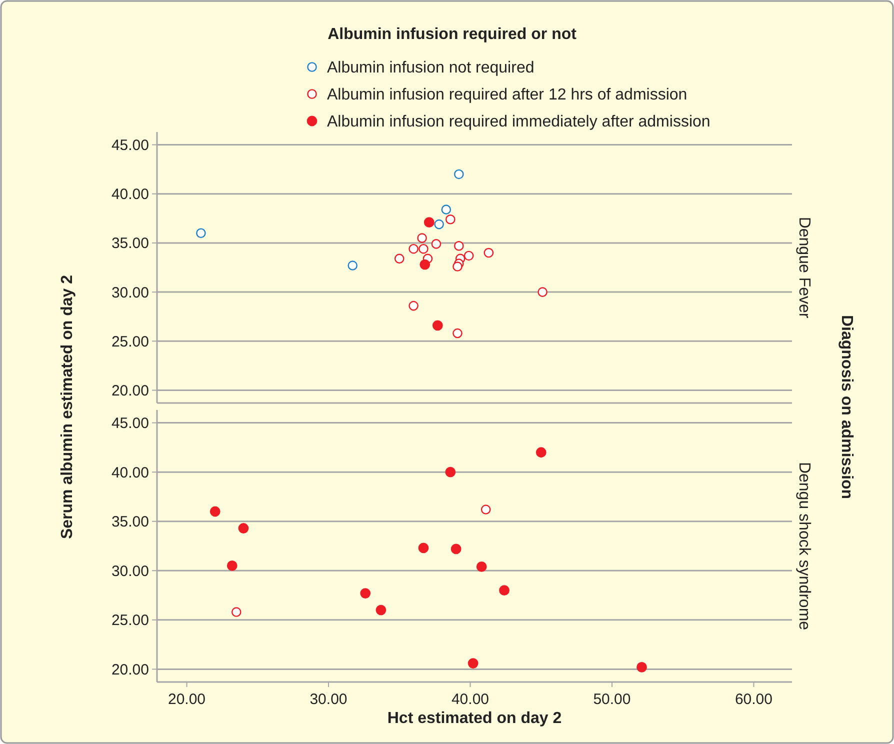 The image size is (894, 744). What do you see at coordinates (430, 68) in the screenshot?
I see `legend-label: Albumin infusion not required` at bounding box center [430, 68].